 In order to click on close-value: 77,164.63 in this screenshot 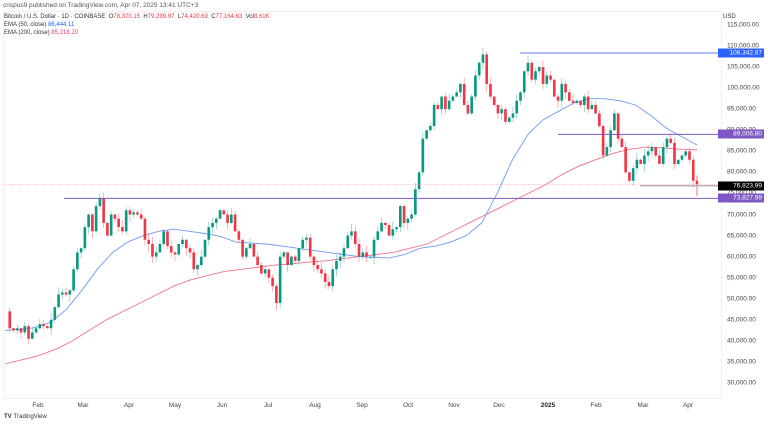, I will do `click(229, 17)`.